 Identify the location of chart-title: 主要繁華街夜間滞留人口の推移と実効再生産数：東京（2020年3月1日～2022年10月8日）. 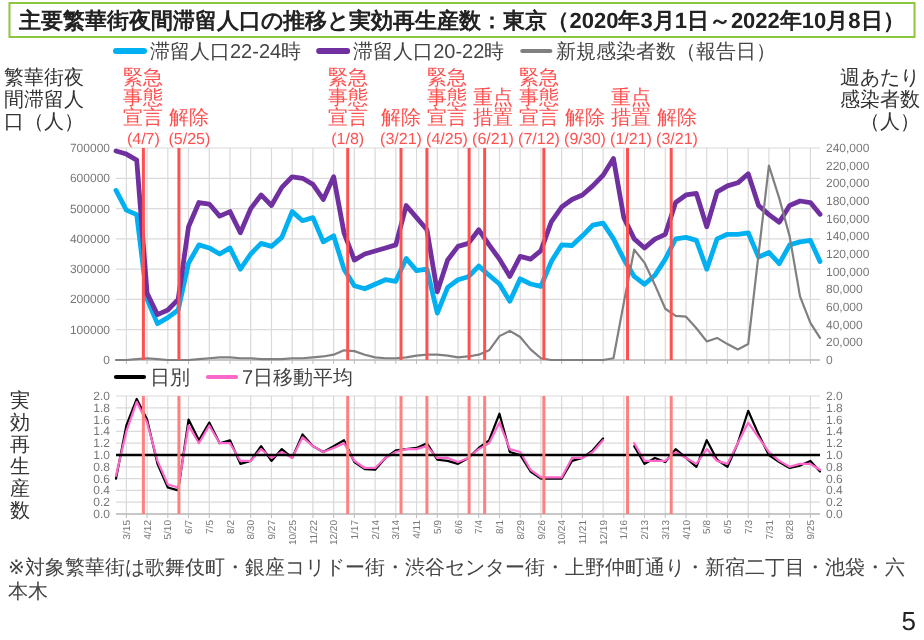
(461, 21).